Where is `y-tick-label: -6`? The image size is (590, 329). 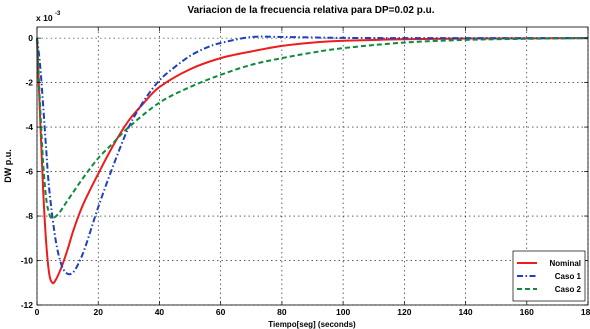
y-tick-label: -6 is located at coordinates (29, 172).